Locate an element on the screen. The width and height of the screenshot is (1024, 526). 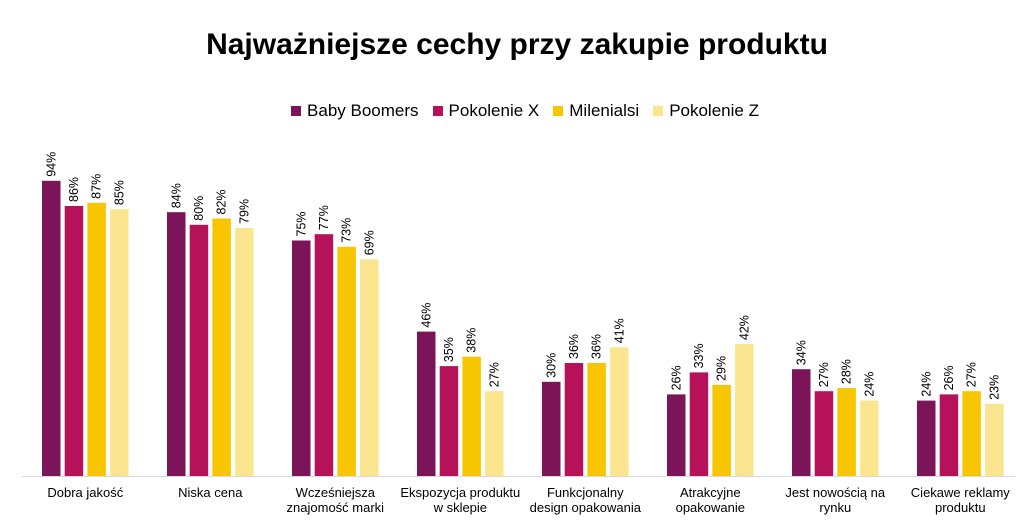
data-label: 69% is located at coordinates (369, 242).